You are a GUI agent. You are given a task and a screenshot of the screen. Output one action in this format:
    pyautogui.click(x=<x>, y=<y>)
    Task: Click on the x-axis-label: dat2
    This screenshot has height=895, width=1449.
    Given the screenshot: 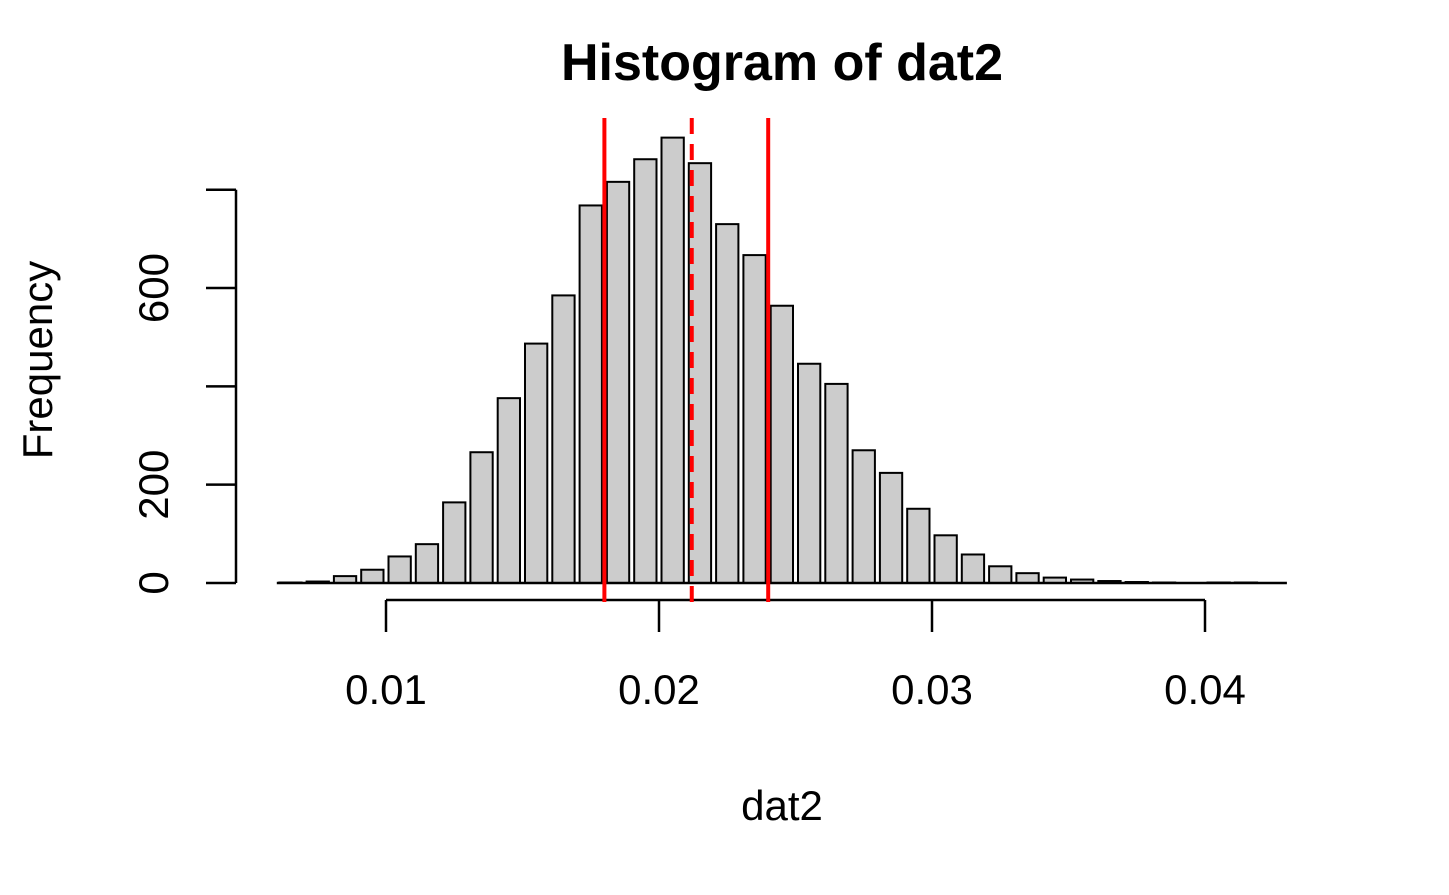 What is the action you would take?
    pyautogui.click(x=782, y=805)
    